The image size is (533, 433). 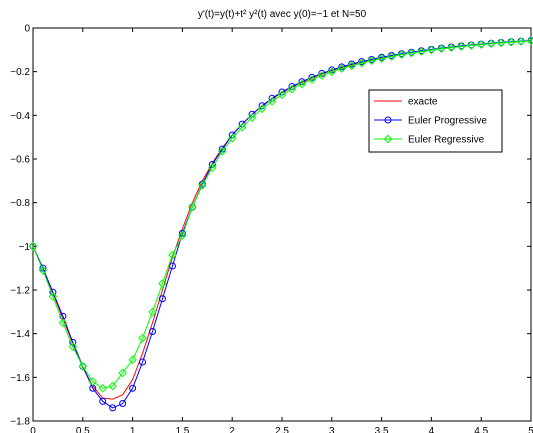 What do you see at coordinates (27, 29) in the screenshot?
I see `y-tick-label: 0` at bounding box center [27, 29].